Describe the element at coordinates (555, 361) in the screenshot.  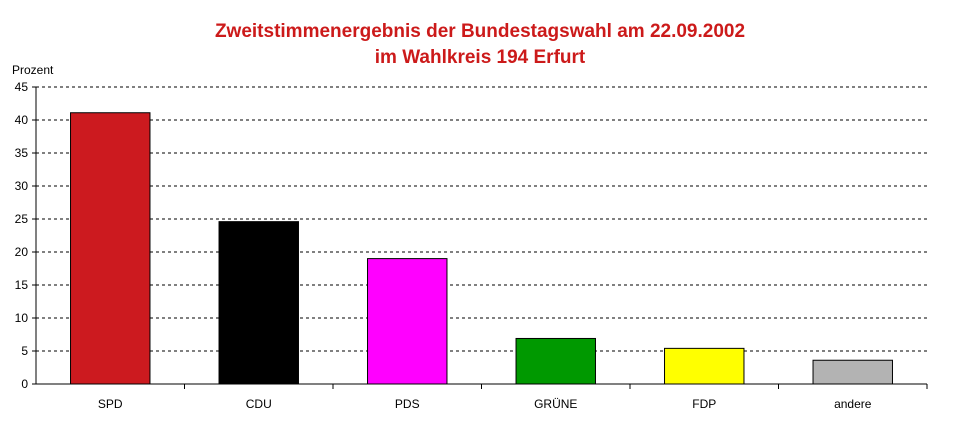
I see `bar-grüne` at that location.